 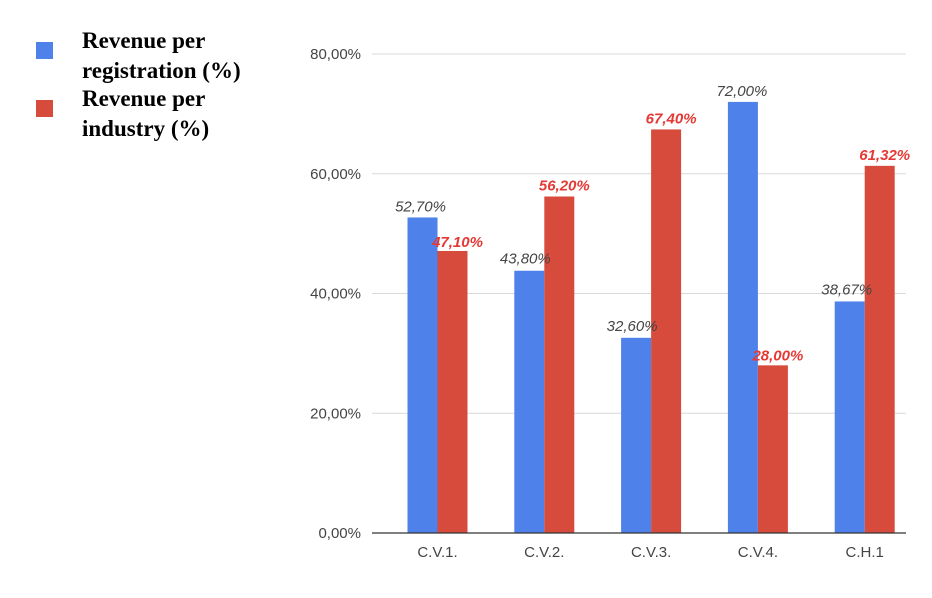 I want to click on data-label: 43,80%, so click(x=525, y=259).